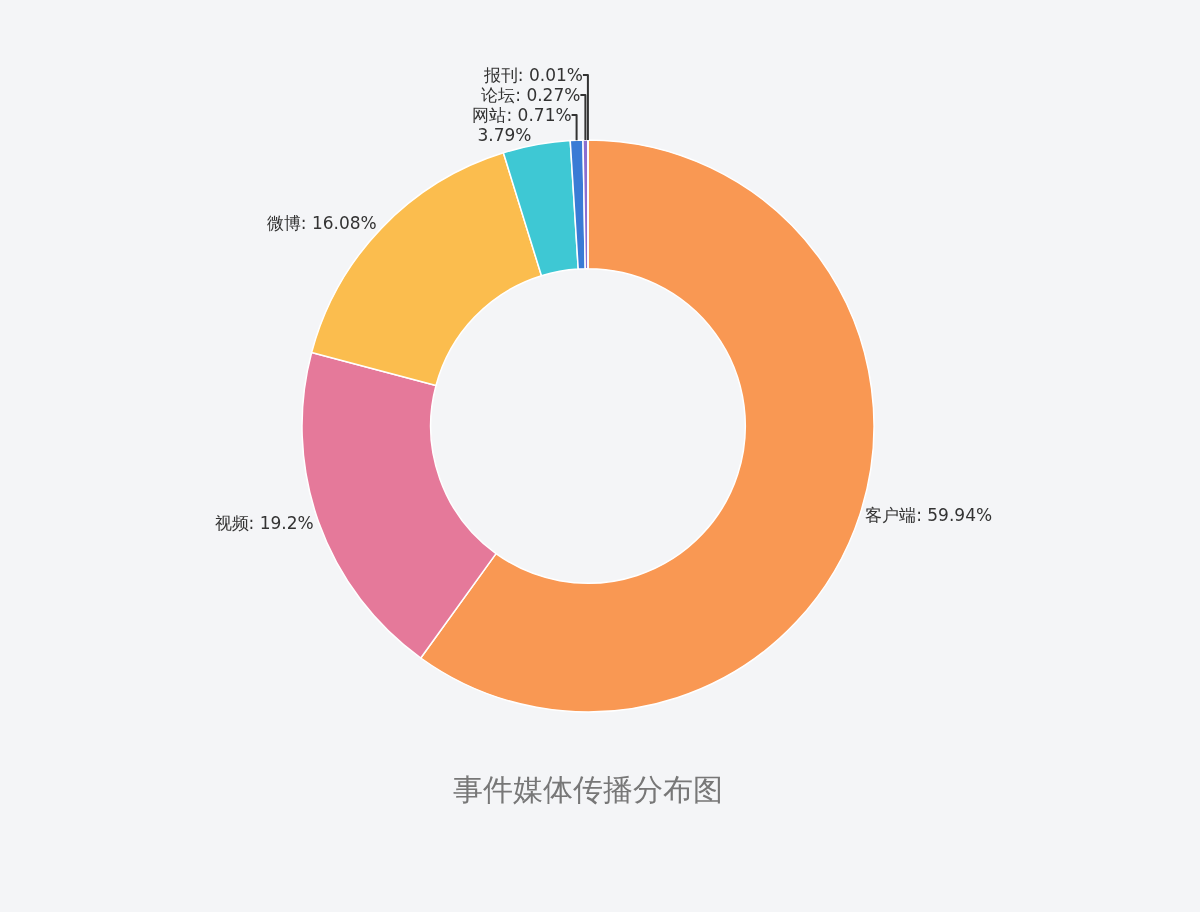 This screenshot has width=1200, height=912. Describe the element at coordinates (504, 135) in the screenshot. I see `data-label: 3.79%` at that location.